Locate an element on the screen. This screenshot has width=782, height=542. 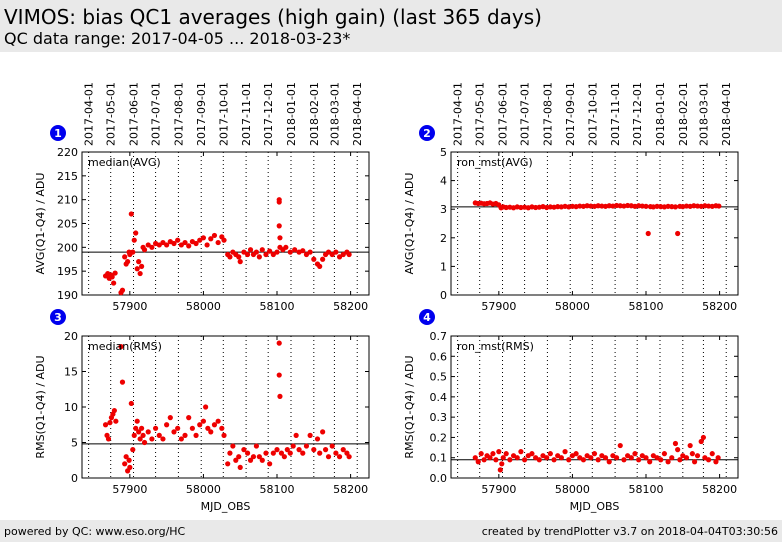
panel4-y-axis-label: RMS(Q1-Q4) / ADU is located at coordinates (409, 406).